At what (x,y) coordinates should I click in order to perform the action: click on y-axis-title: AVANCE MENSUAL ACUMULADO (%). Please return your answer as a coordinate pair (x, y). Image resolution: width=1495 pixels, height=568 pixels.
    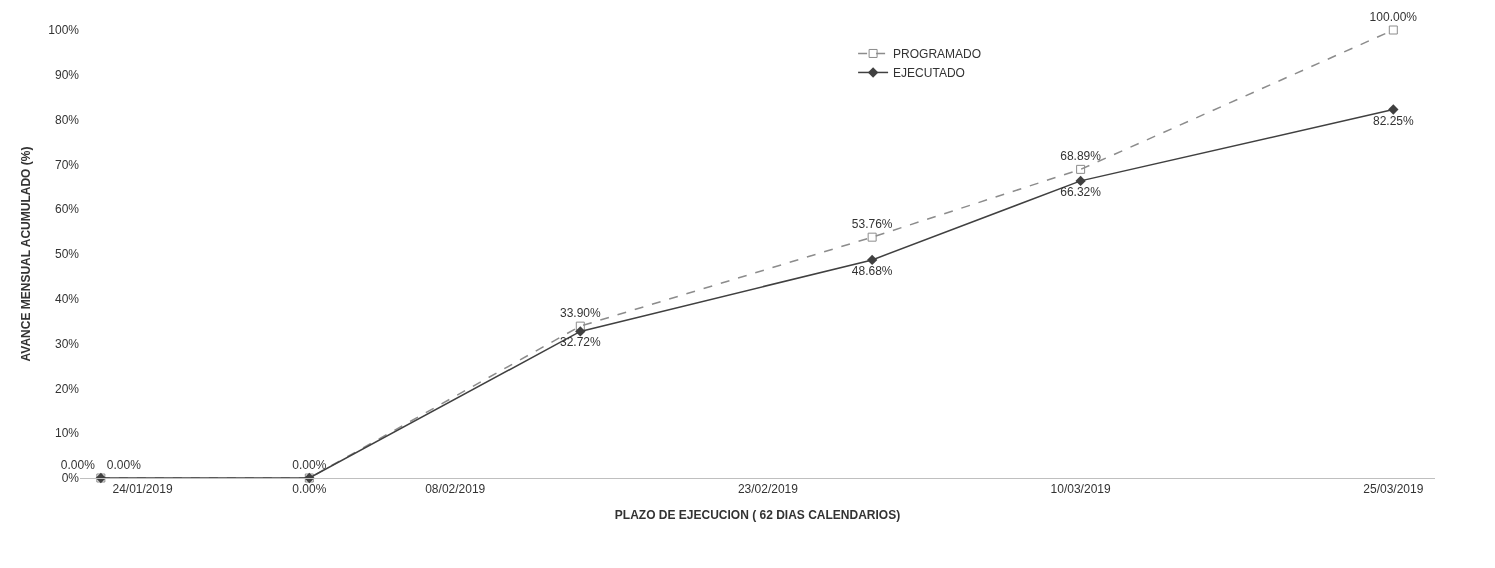
    Looking at the image, I should click on (25, 254).